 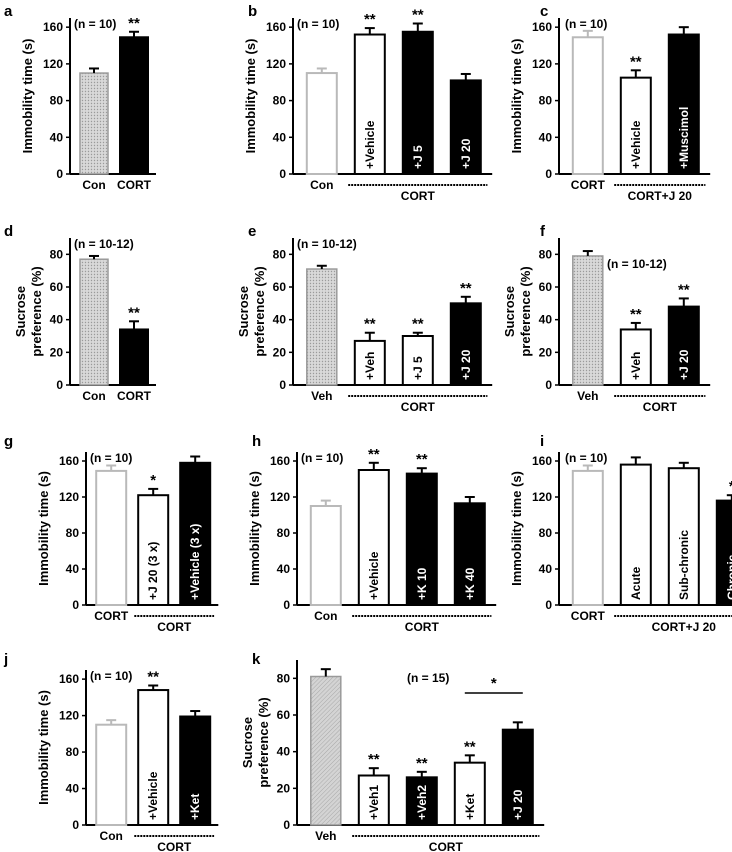 I want to click on bar-label: Acute, so click(x=636, y=583).